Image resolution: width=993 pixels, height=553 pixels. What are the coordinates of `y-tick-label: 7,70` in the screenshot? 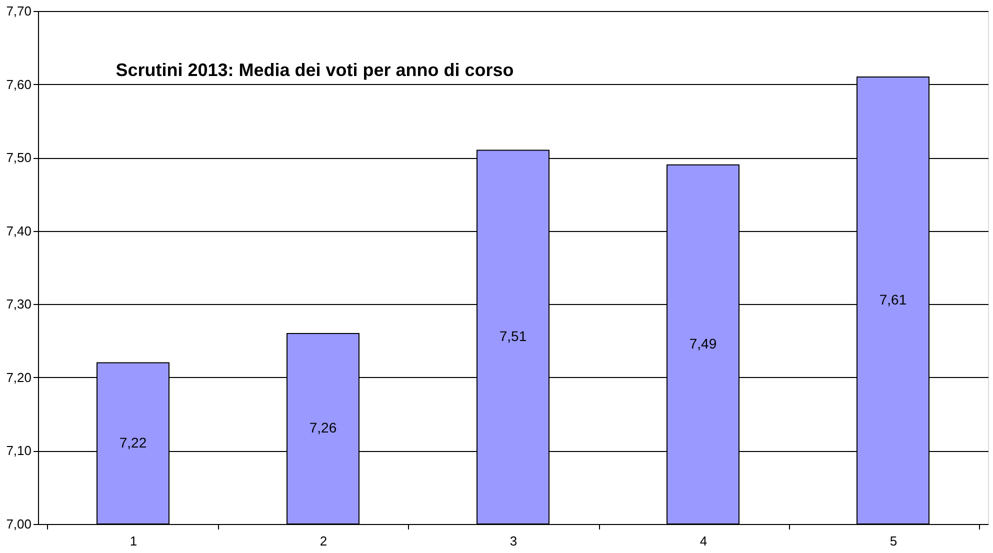 It's located at (19, 11).